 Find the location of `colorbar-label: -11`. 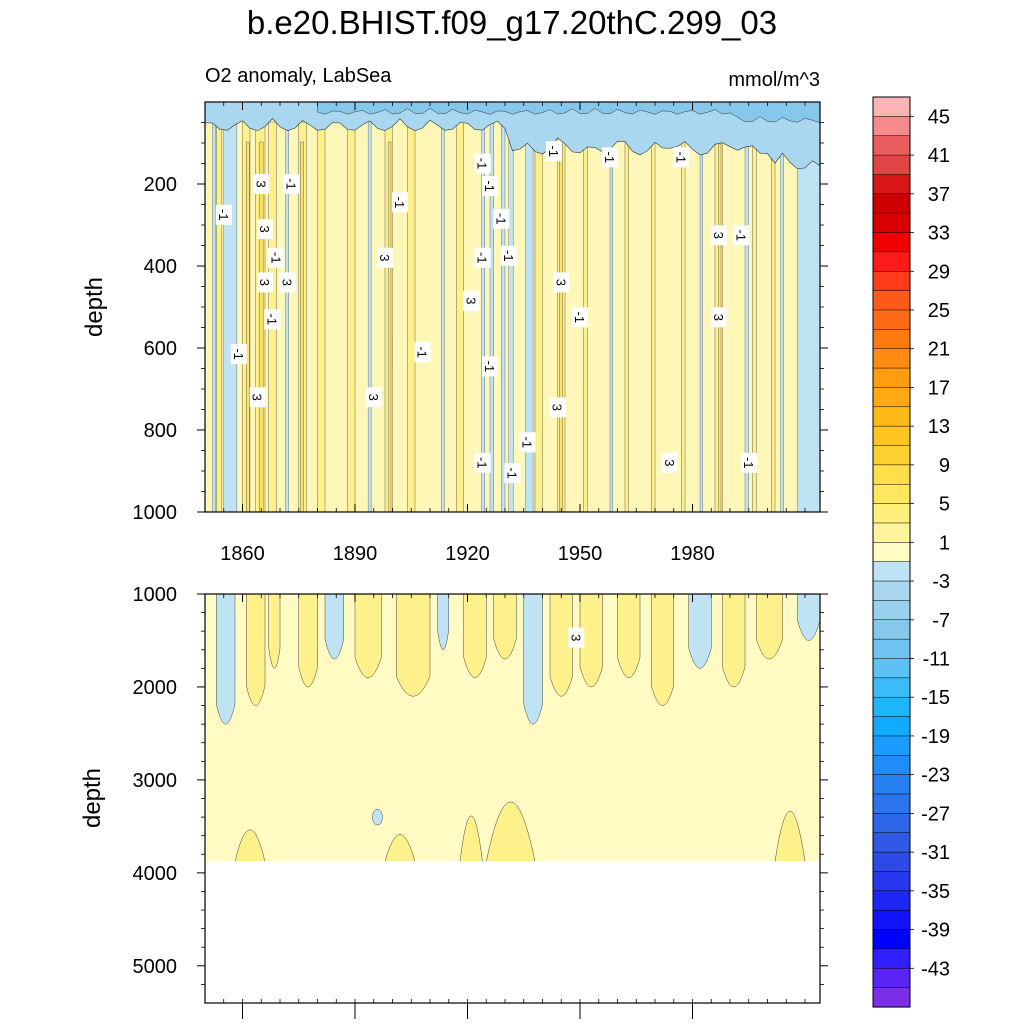

colorbar-label: -11 is located at coordinates (936, 659).